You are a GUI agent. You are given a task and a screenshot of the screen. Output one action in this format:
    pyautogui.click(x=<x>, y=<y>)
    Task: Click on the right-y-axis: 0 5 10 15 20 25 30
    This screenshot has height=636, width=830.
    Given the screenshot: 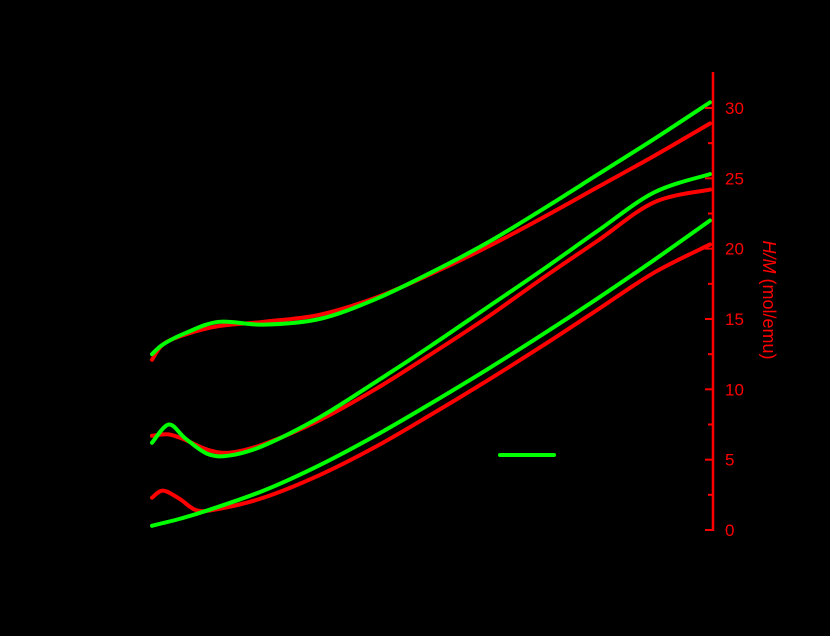 What is the action you would take?
    pyautogui.click(x=724, y=306)
    